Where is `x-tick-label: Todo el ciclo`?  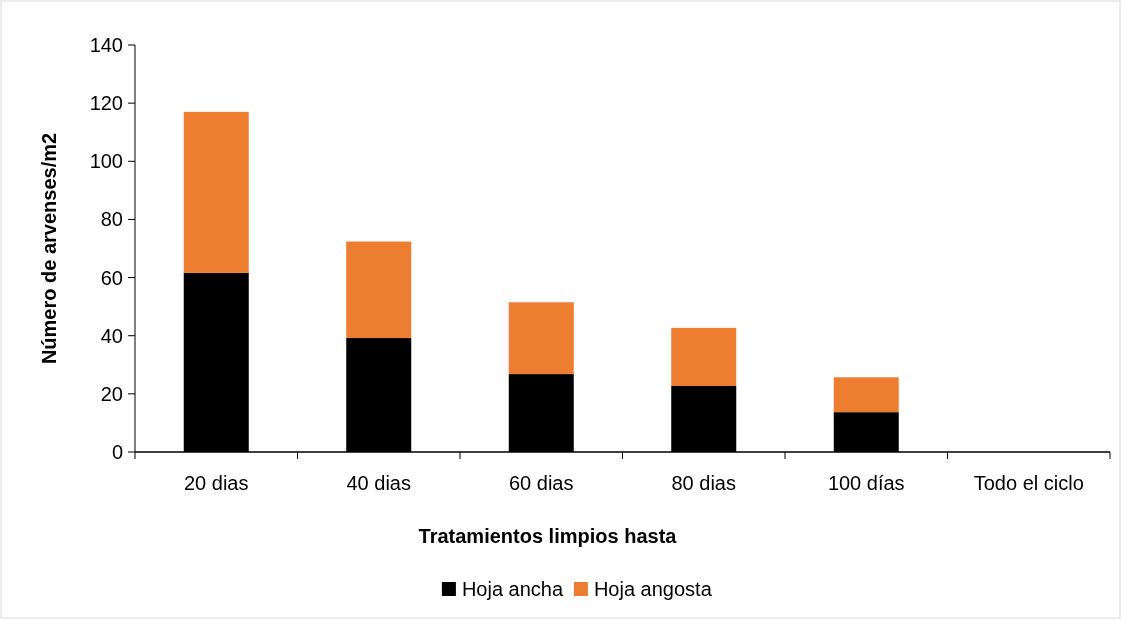
x-tick-label: Todo el ciclo is located at coordinates (1028, 483).